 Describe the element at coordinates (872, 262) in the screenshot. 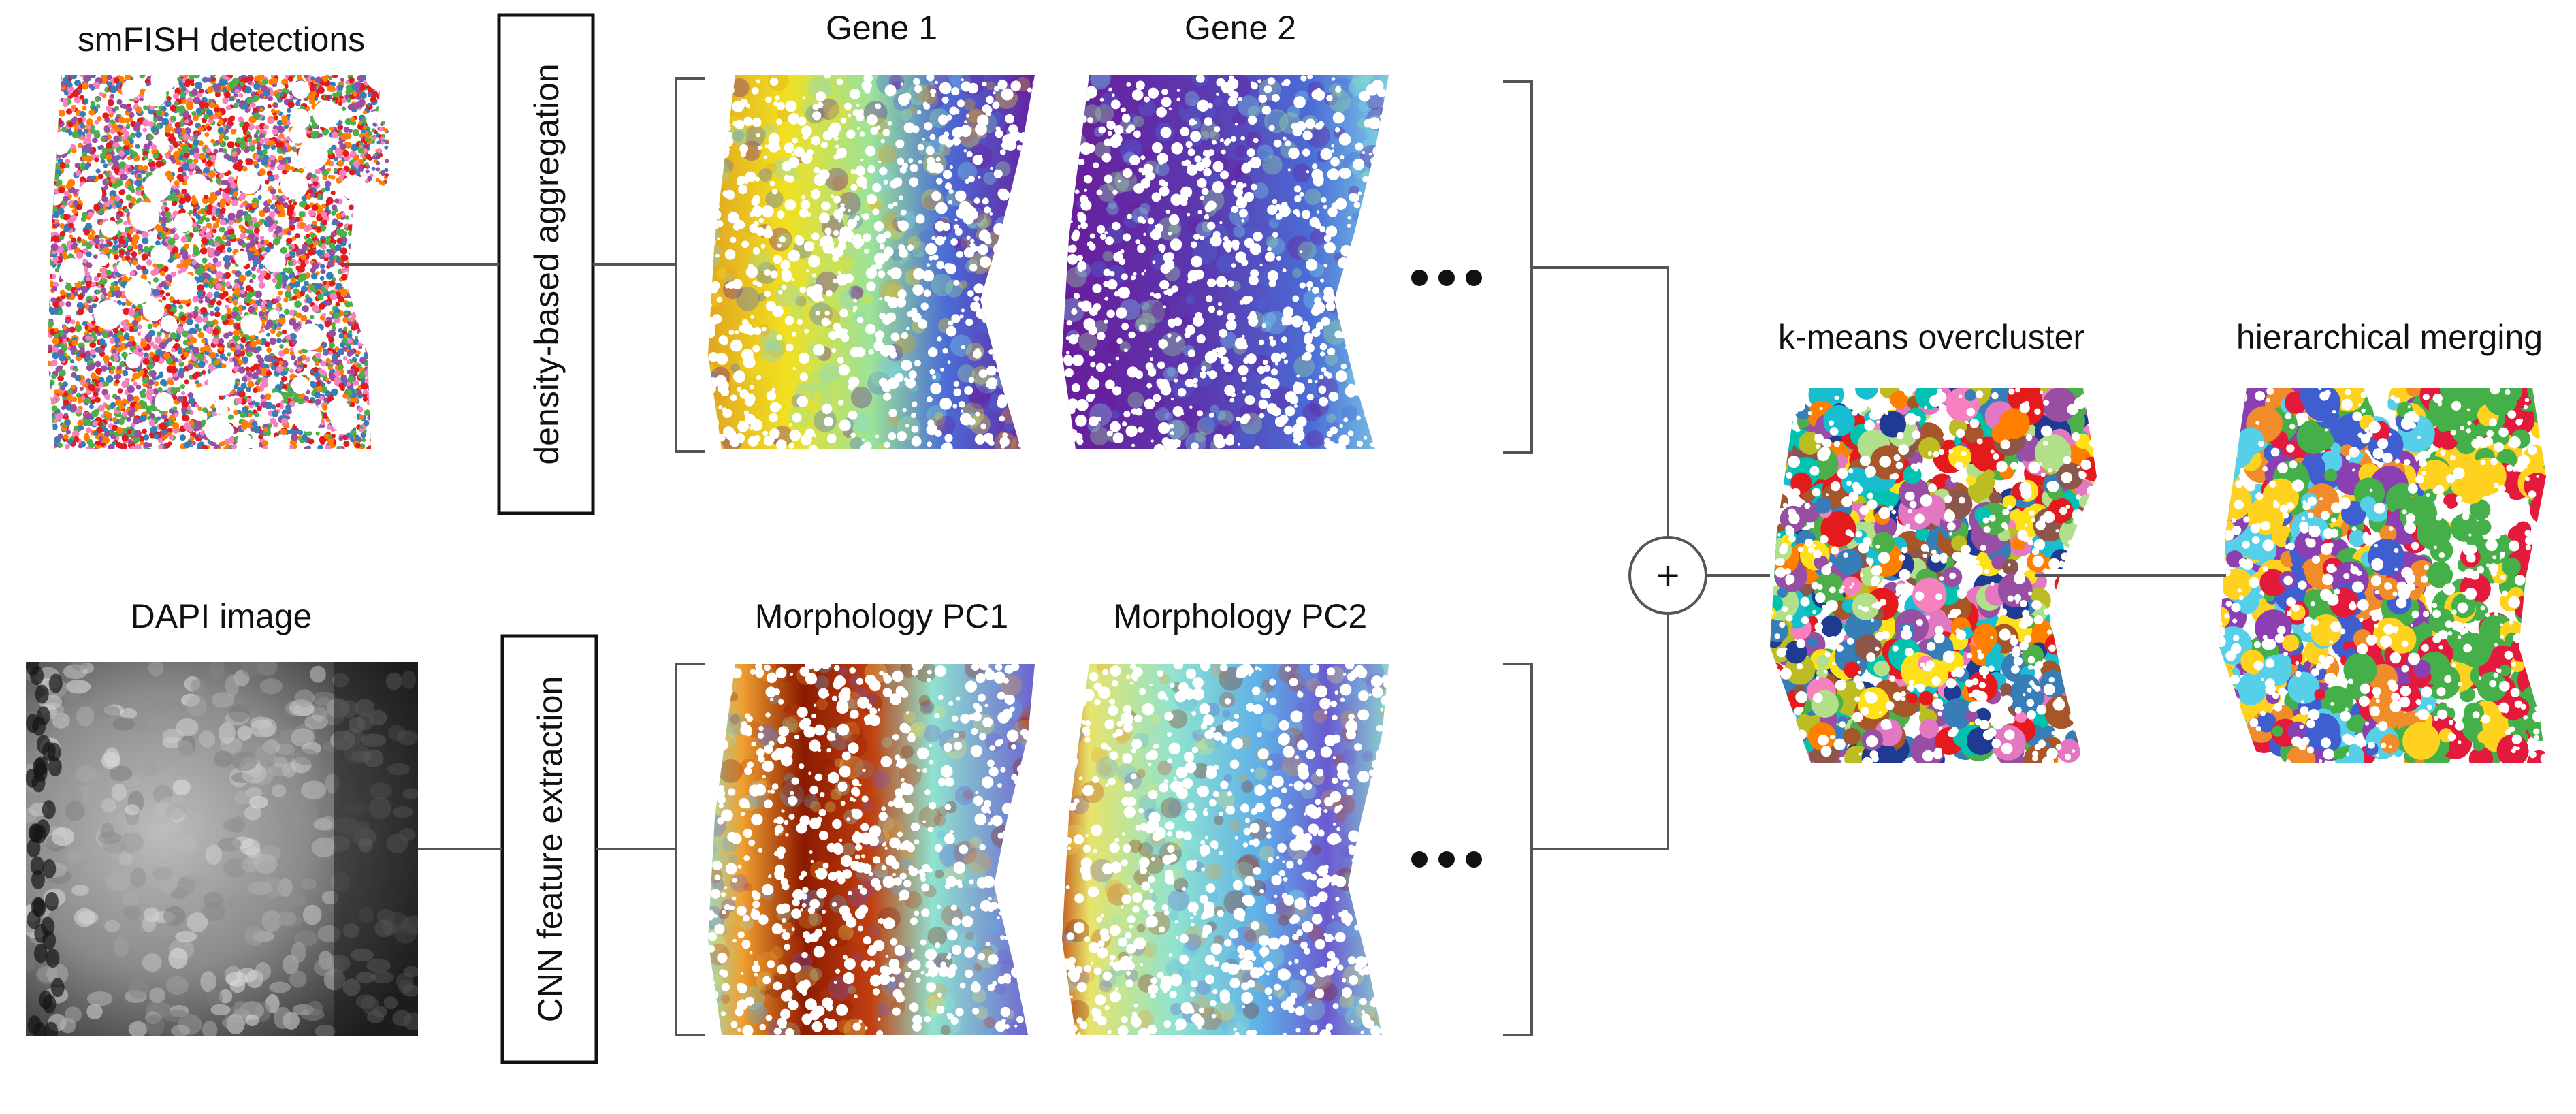

I see `gene1-map` at that location.